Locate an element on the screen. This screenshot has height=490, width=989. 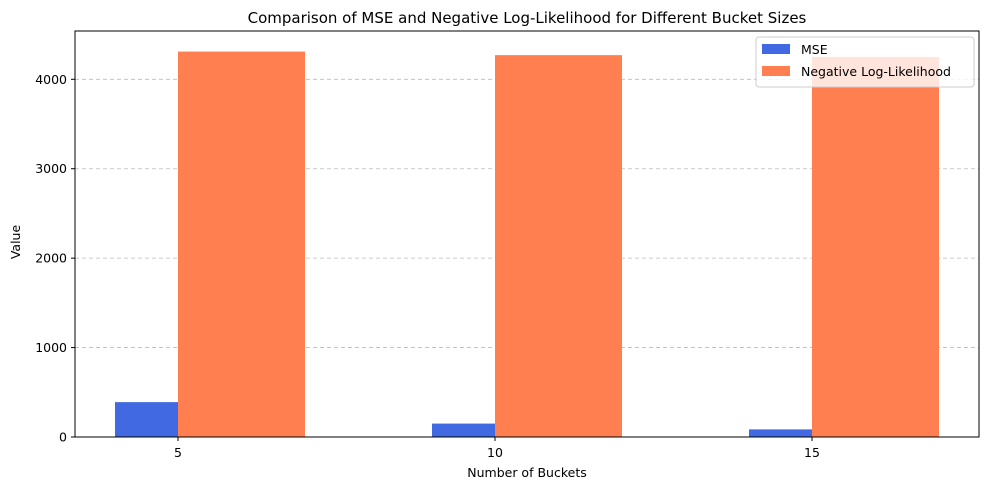
legend: MSE Negative Log-Likelihood is located at coordinates (865, 62).